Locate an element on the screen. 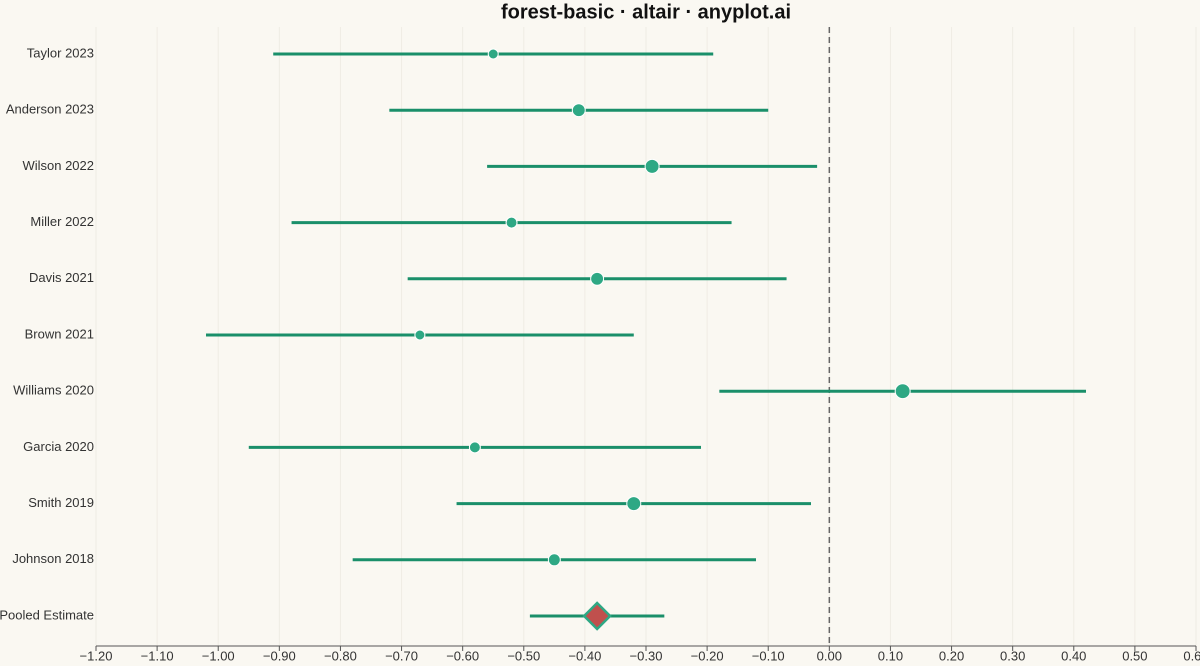  x-tick-label: 0.10 is located at coordinates (890, 655).